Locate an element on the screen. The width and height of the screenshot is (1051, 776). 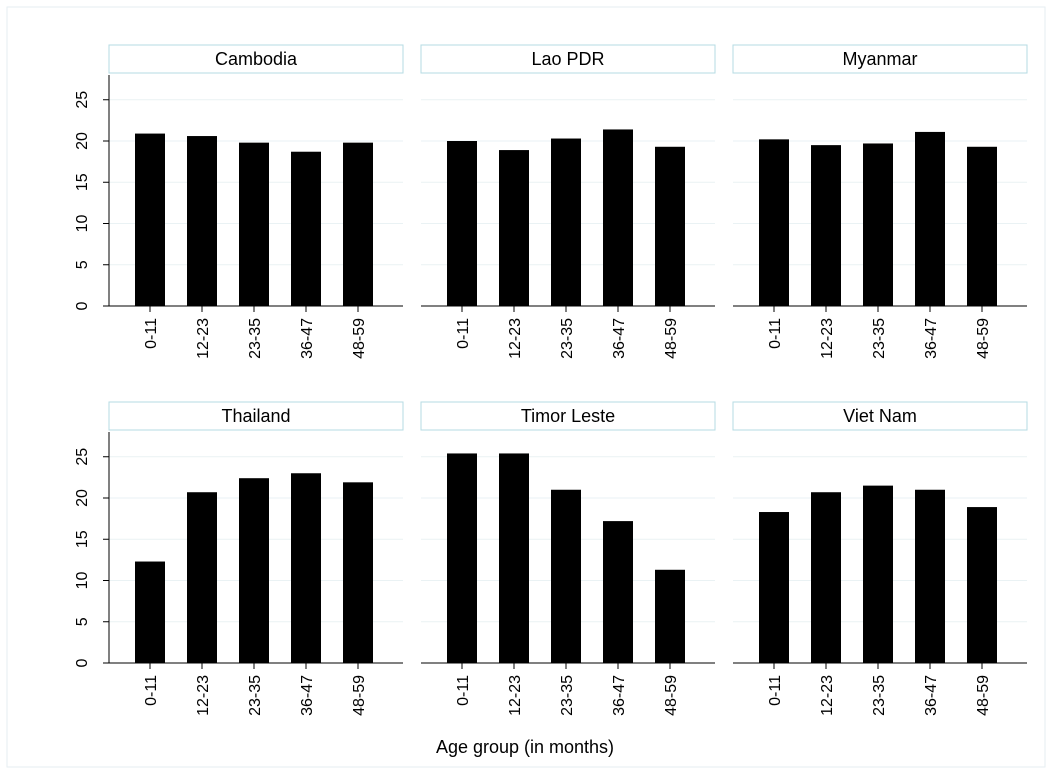
x-axis-title: Age group (in months) is located at coordinates (525, 747).